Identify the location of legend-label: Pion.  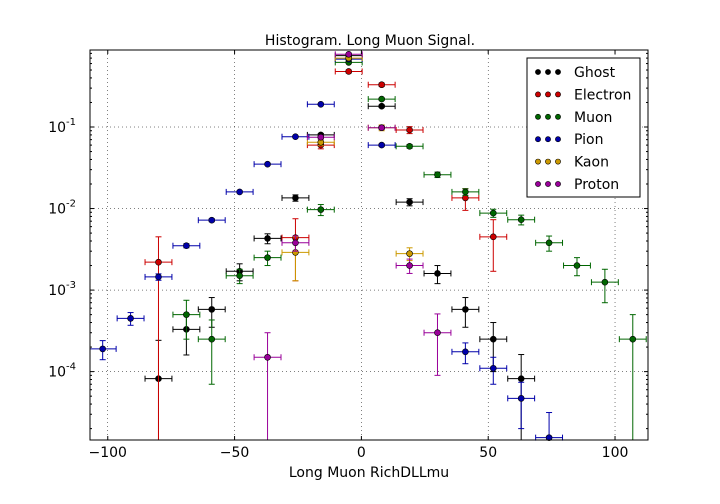
(588, 140).